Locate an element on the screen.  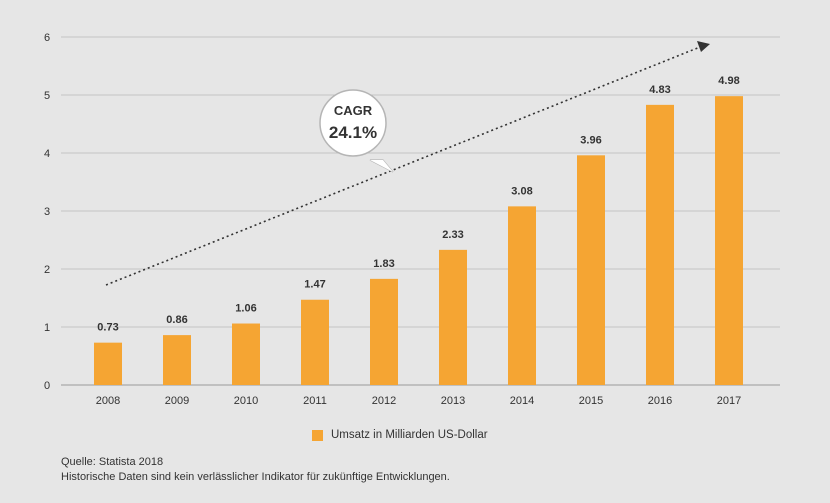
x-tick-label: 2011 is located at coordinates (315, 401).